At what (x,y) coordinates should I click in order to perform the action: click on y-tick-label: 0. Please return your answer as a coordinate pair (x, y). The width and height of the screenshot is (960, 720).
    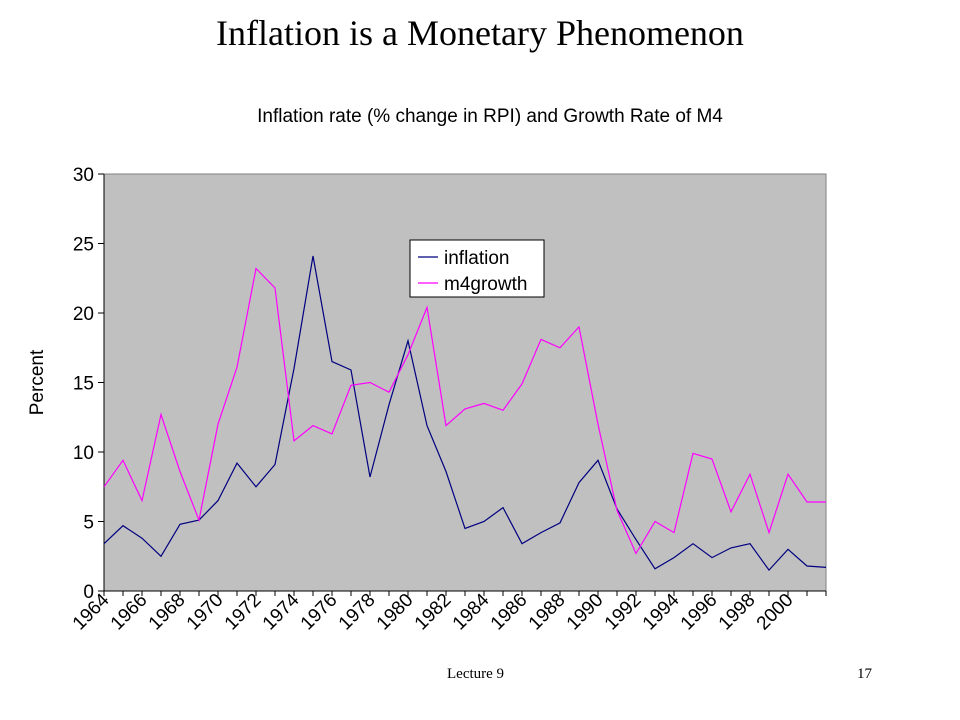
    Looking at the image, I should click on (88, 592).